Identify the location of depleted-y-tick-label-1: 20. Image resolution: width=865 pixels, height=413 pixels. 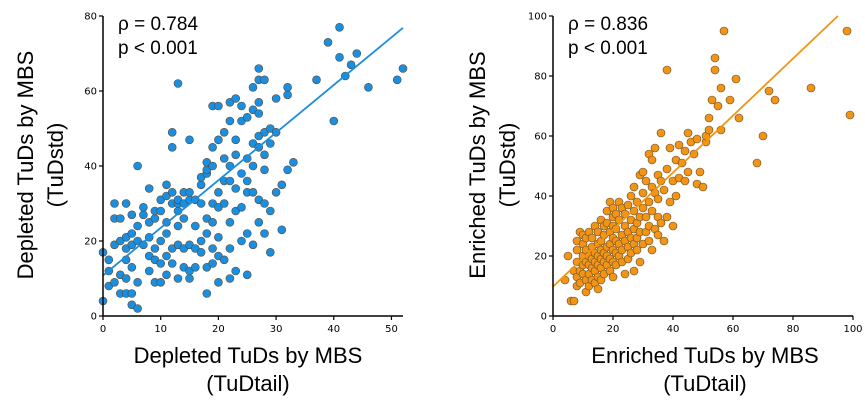
(90, 242).